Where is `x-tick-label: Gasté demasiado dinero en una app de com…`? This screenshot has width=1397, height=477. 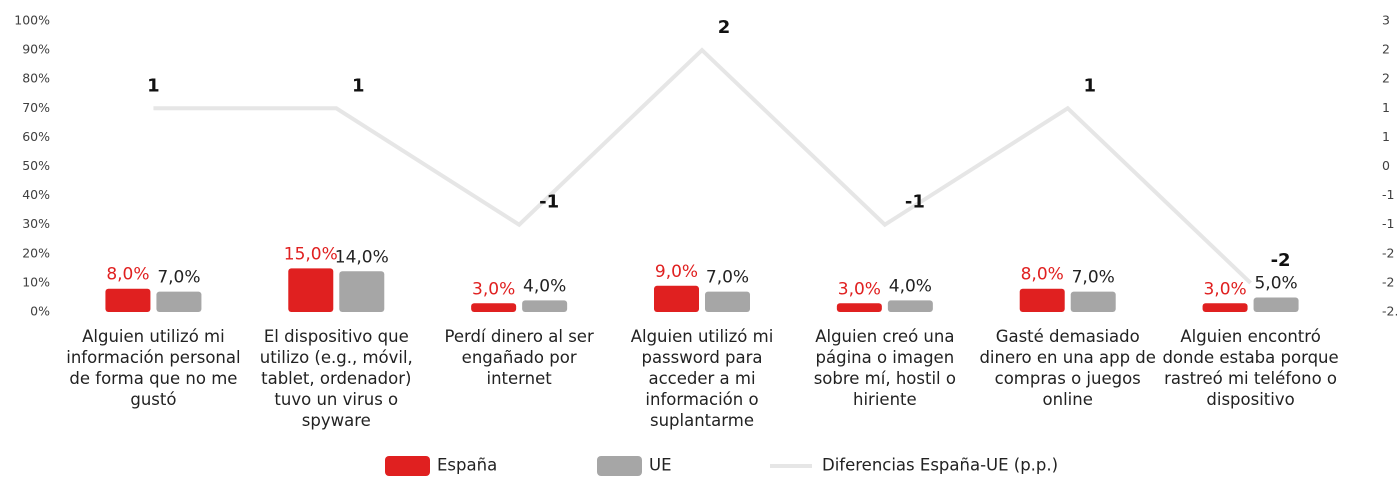 x-tick-label: Gasté demasiado dinero en una app de com… is located at coordinates (1067, 368).